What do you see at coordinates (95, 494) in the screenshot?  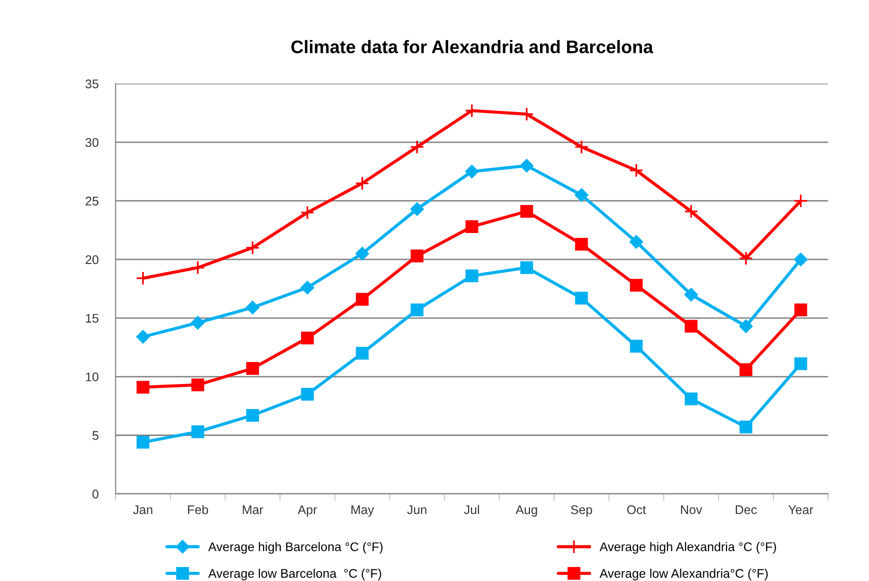 I see `y-tick-label: 0` at bounding box center [95, 494].